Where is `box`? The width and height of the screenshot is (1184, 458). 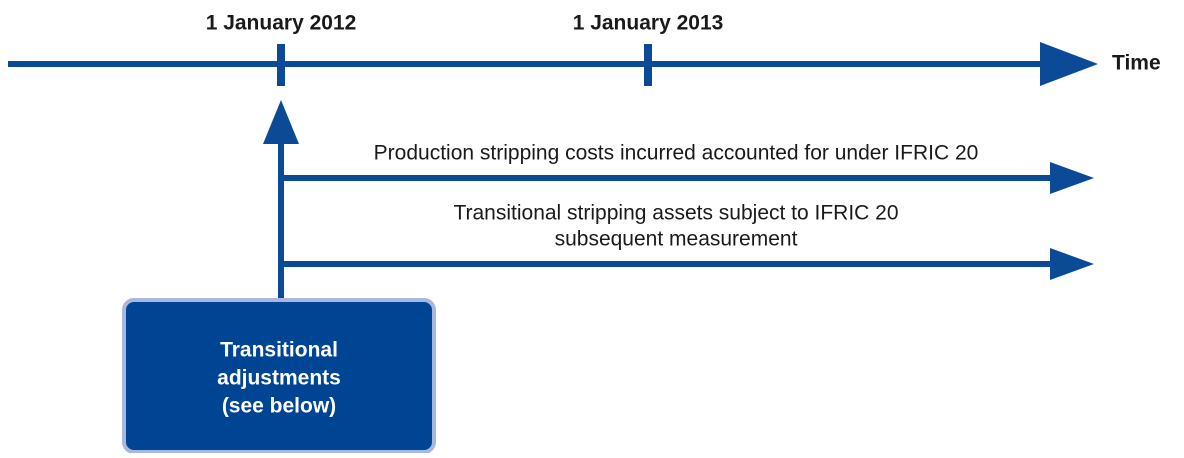 box is located at coordinates (279, 376).